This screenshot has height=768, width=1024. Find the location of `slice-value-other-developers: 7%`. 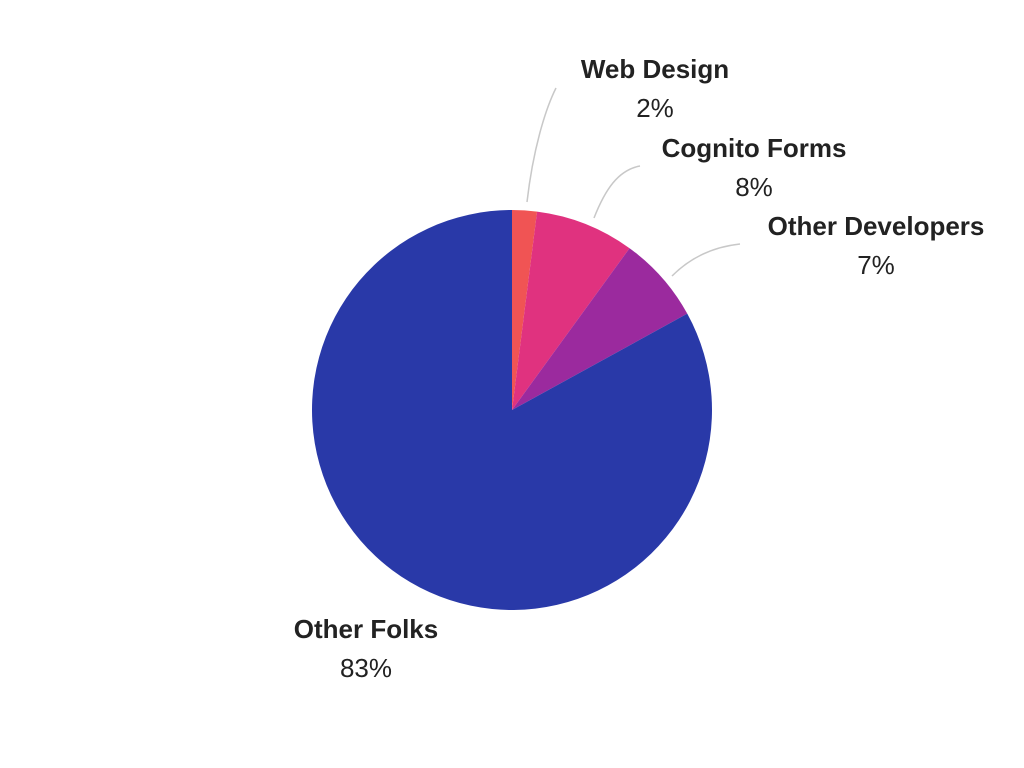

slice-value-other-developers: 7% is located at coordinates (876, 265).